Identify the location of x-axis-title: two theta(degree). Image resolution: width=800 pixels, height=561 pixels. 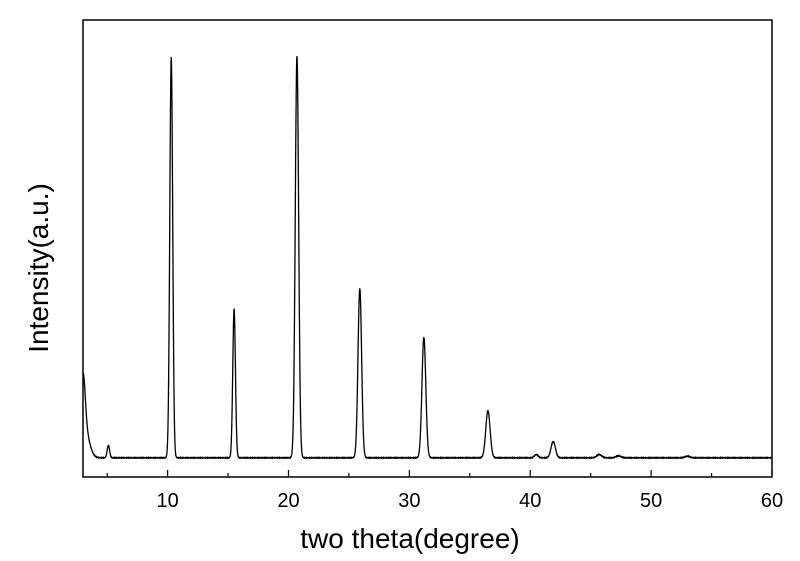
(409, 538).